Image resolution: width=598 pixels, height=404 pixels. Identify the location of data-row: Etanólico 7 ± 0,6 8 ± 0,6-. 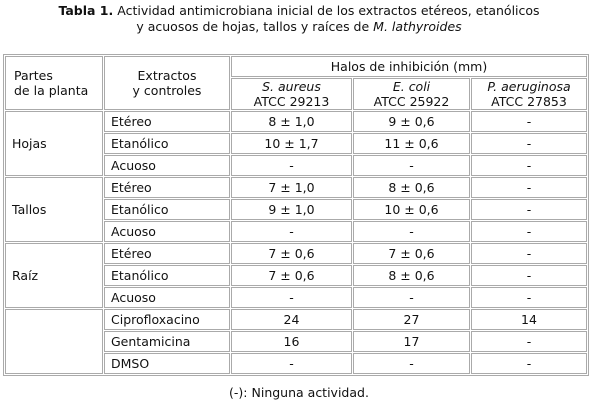
(296, 275).